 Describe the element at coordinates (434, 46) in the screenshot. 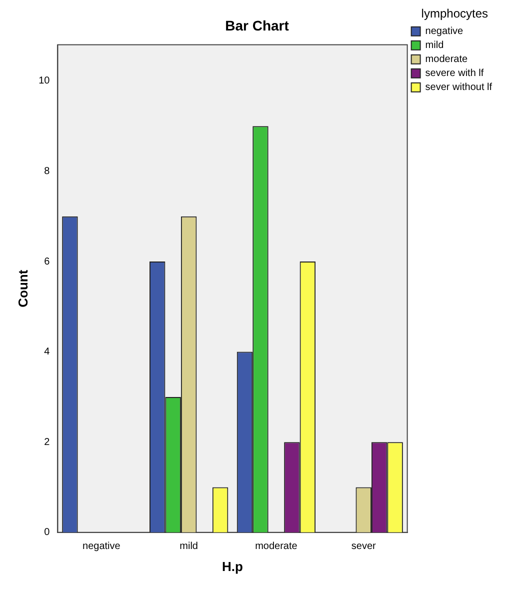

I see `legend-label: mild` at that location.